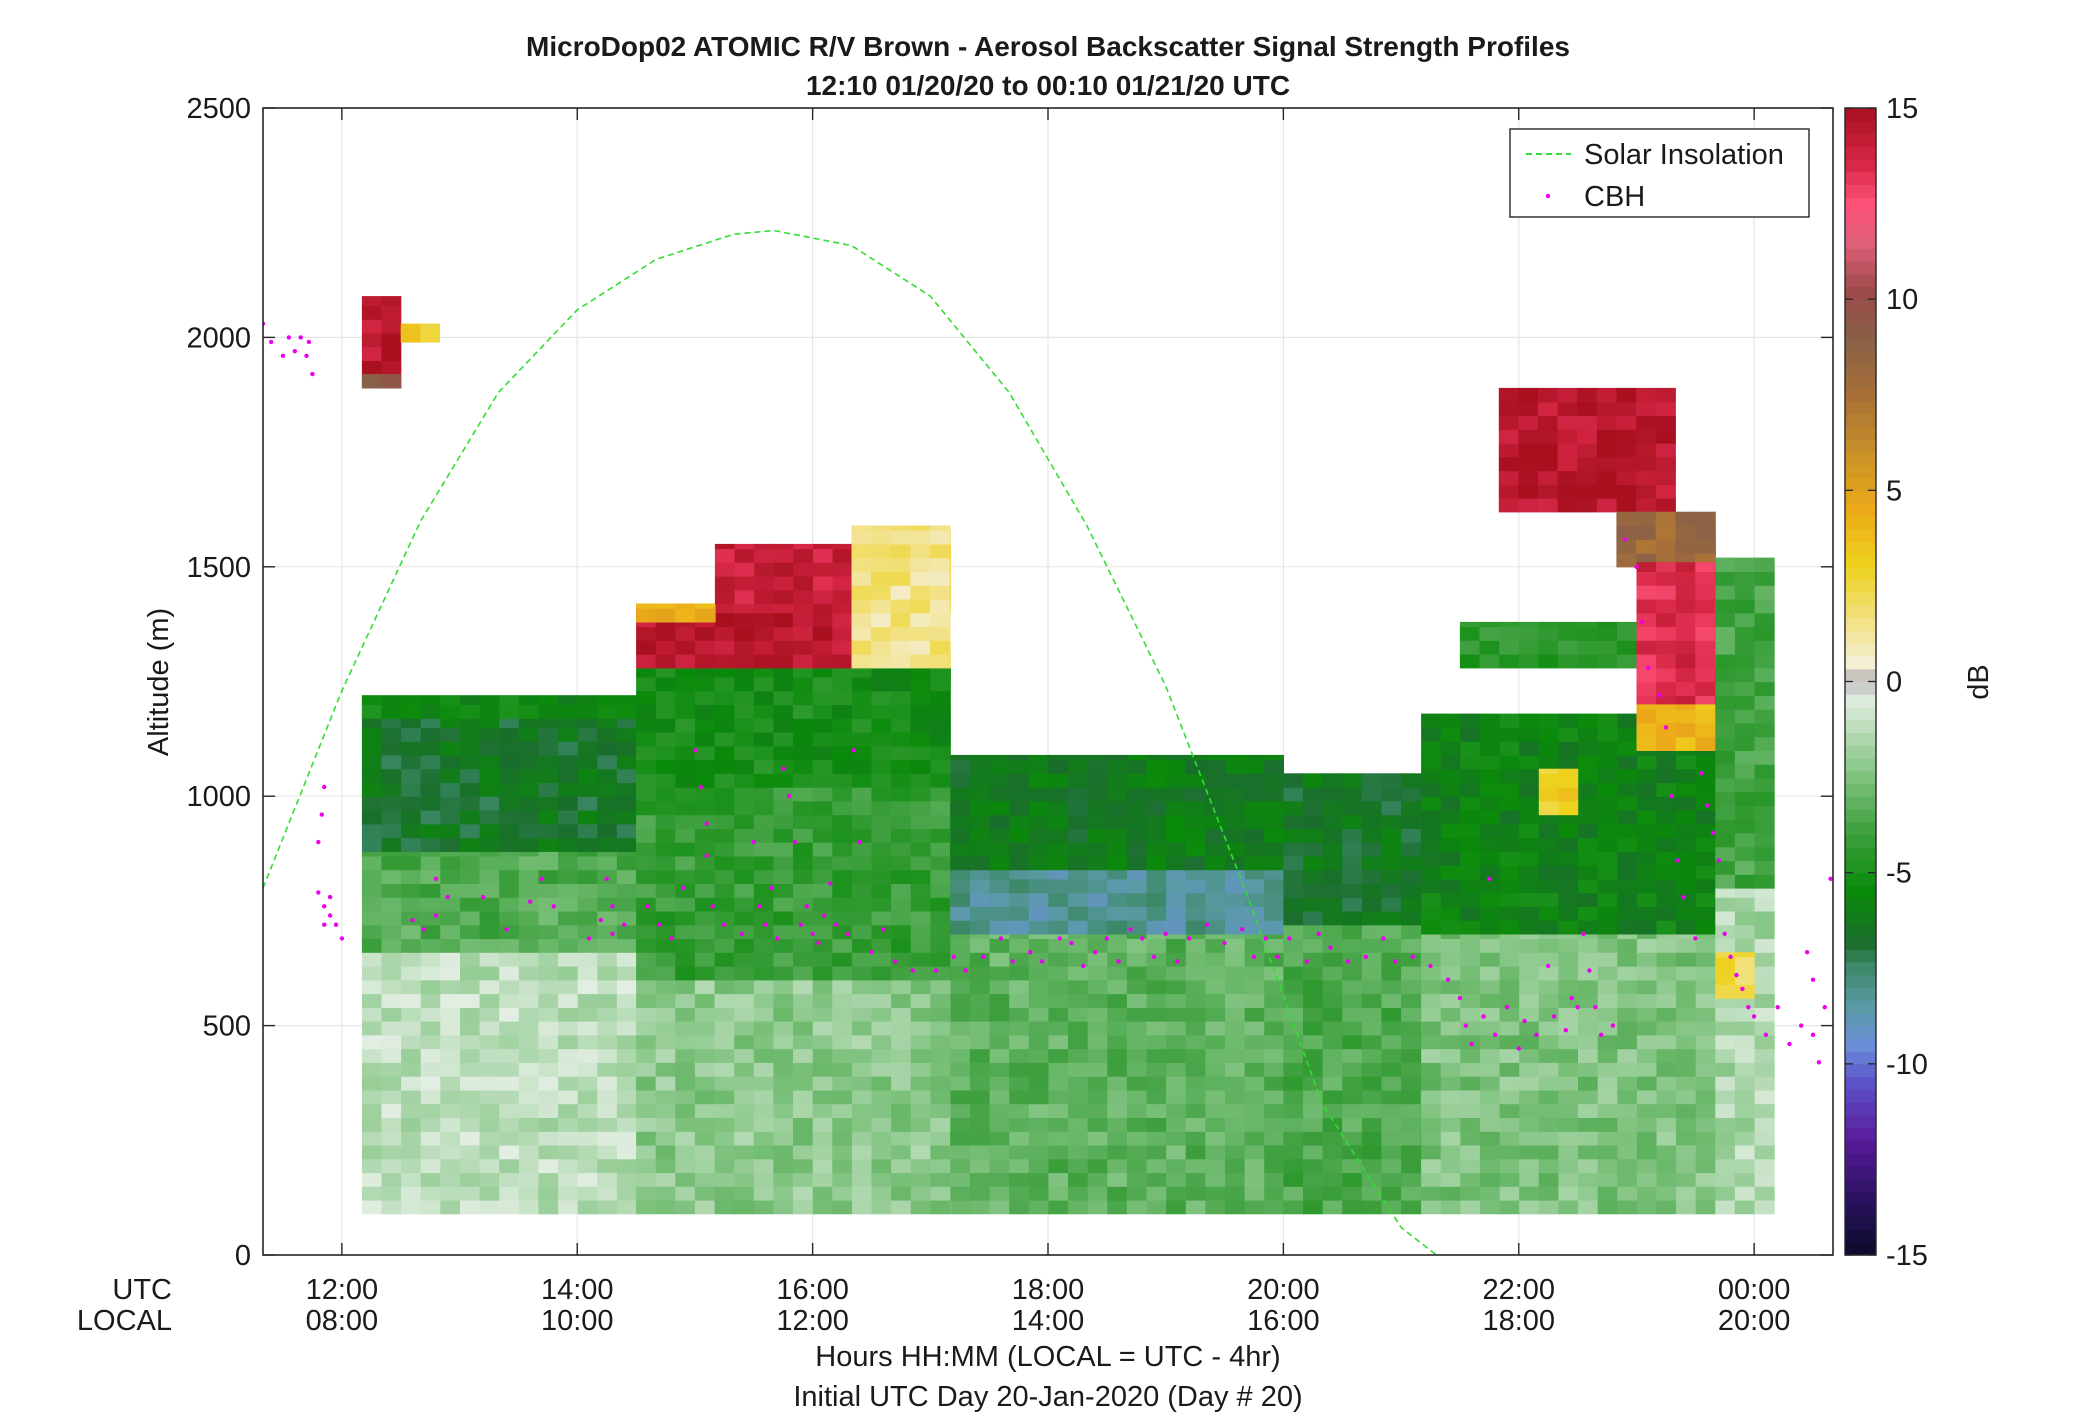 This screenshot has width=2098, height=1424. Describe the element at coordinates (1754, 1321) in the screenshot. I see `x-tick-label-local: 20:00` at that location.